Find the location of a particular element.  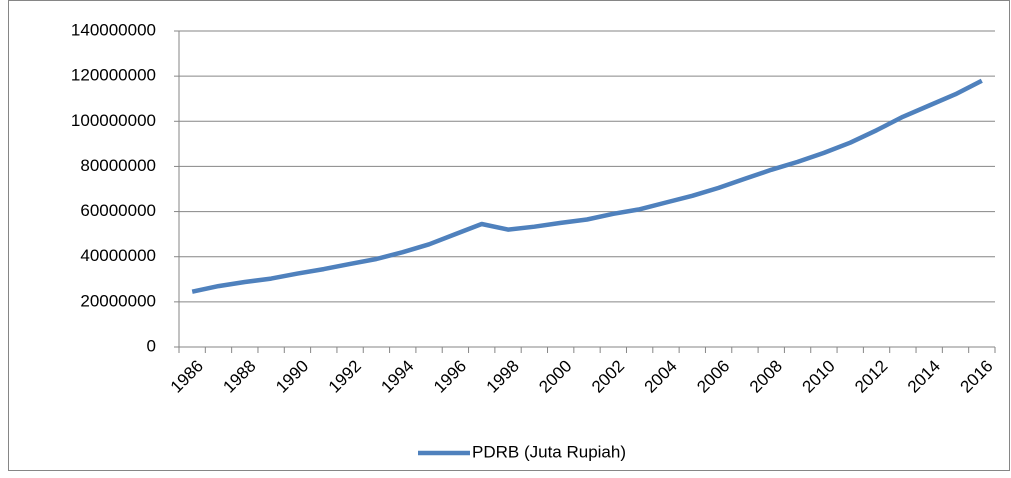

y-tick-label: 100000000 is located at coordinates (113, 120).